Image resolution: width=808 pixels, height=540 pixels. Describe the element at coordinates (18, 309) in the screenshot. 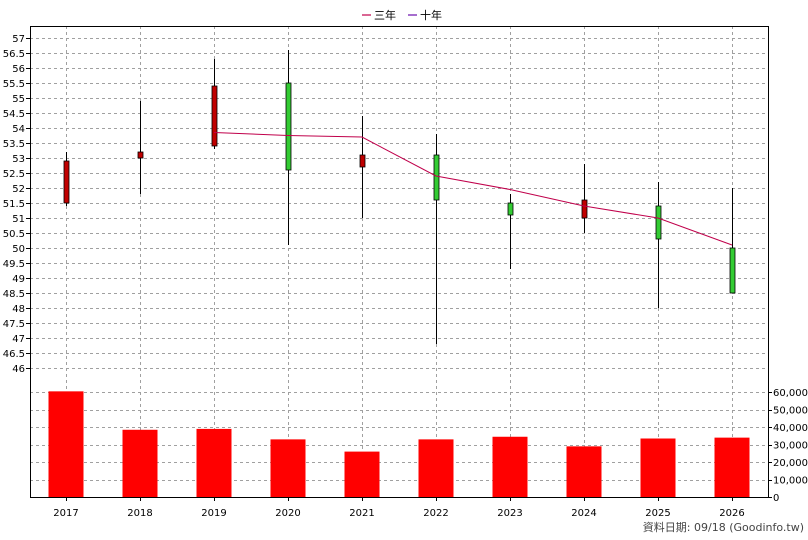

I see `price-tick-label: 48` at that location.